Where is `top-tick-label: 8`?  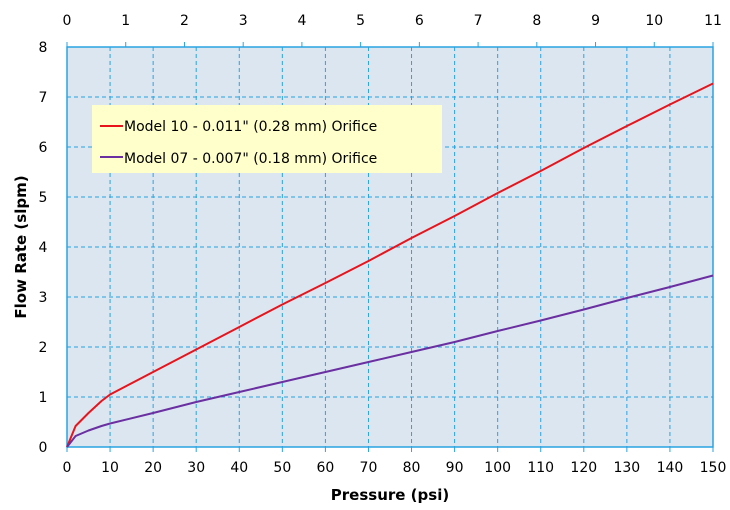
top-tick-label: 8 is located at coordinates (536, 21).